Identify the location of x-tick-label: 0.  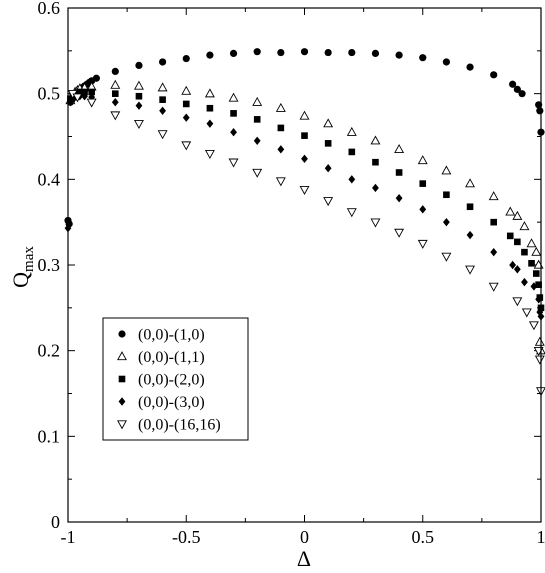
(304, 537).